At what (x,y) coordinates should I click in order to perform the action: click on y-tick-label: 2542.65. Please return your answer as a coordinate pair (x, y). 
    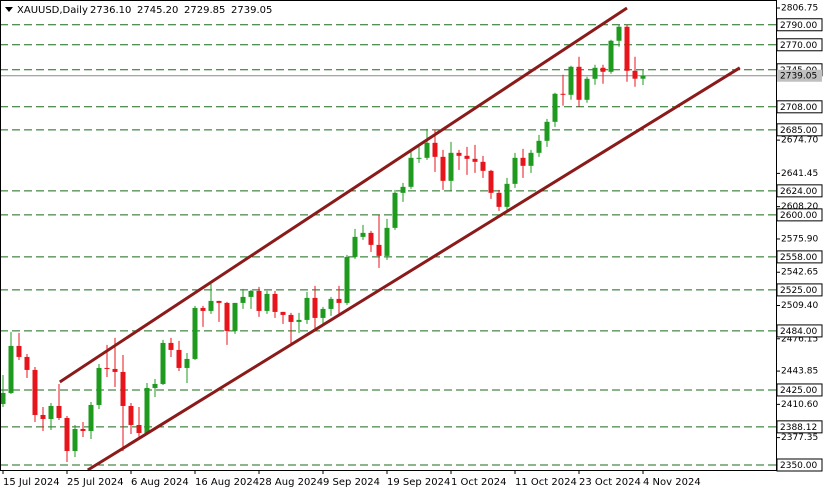
    Looking at the image, I should click on (799, 273).